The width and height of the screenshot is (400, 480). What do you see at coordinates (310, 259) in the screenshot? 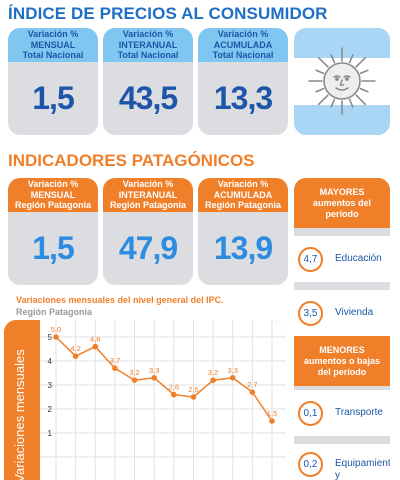
I see `item-value: 4,7` at bounding box center [310, 259].